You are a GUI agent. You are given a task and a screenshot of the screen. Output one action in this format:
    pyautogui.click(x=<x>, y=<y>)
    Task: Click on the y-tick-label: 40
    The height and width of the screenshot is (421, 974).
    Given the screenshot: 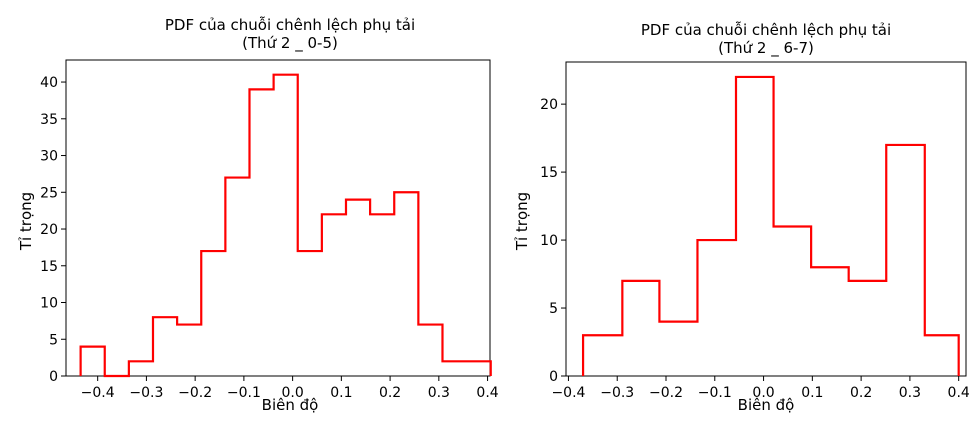 What is the action you would take?
    pyautogui.click(x=49, y=83)
    